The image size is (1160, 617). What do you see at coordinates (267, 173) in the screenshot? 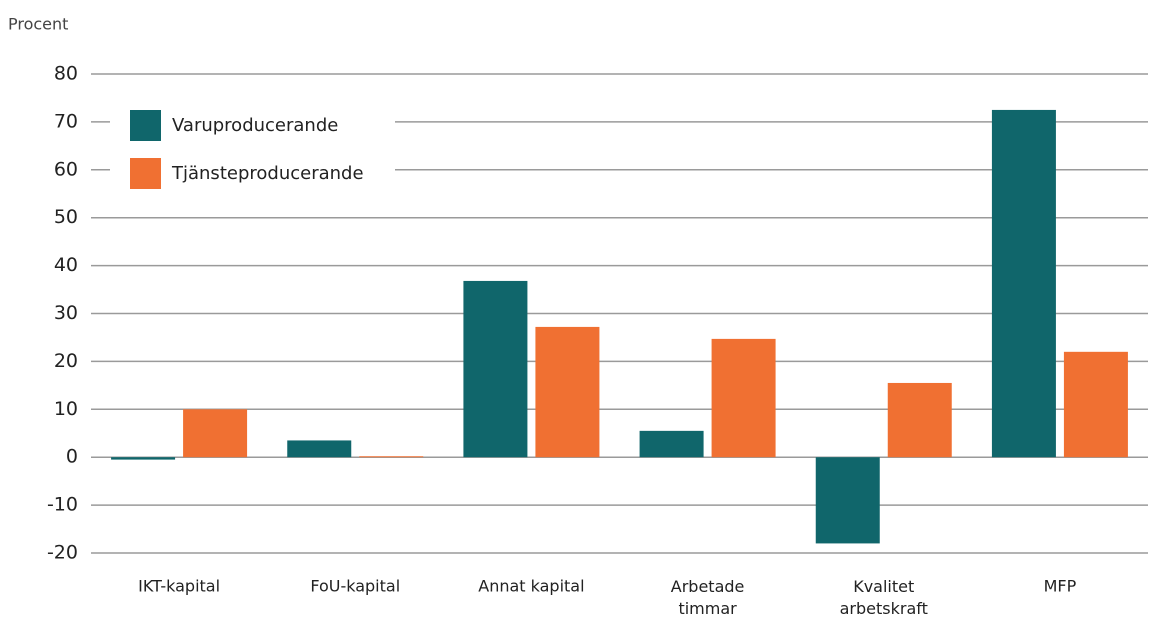
I see `legend-label: Tjänsteproducerande` at bounding box center [267, 173].